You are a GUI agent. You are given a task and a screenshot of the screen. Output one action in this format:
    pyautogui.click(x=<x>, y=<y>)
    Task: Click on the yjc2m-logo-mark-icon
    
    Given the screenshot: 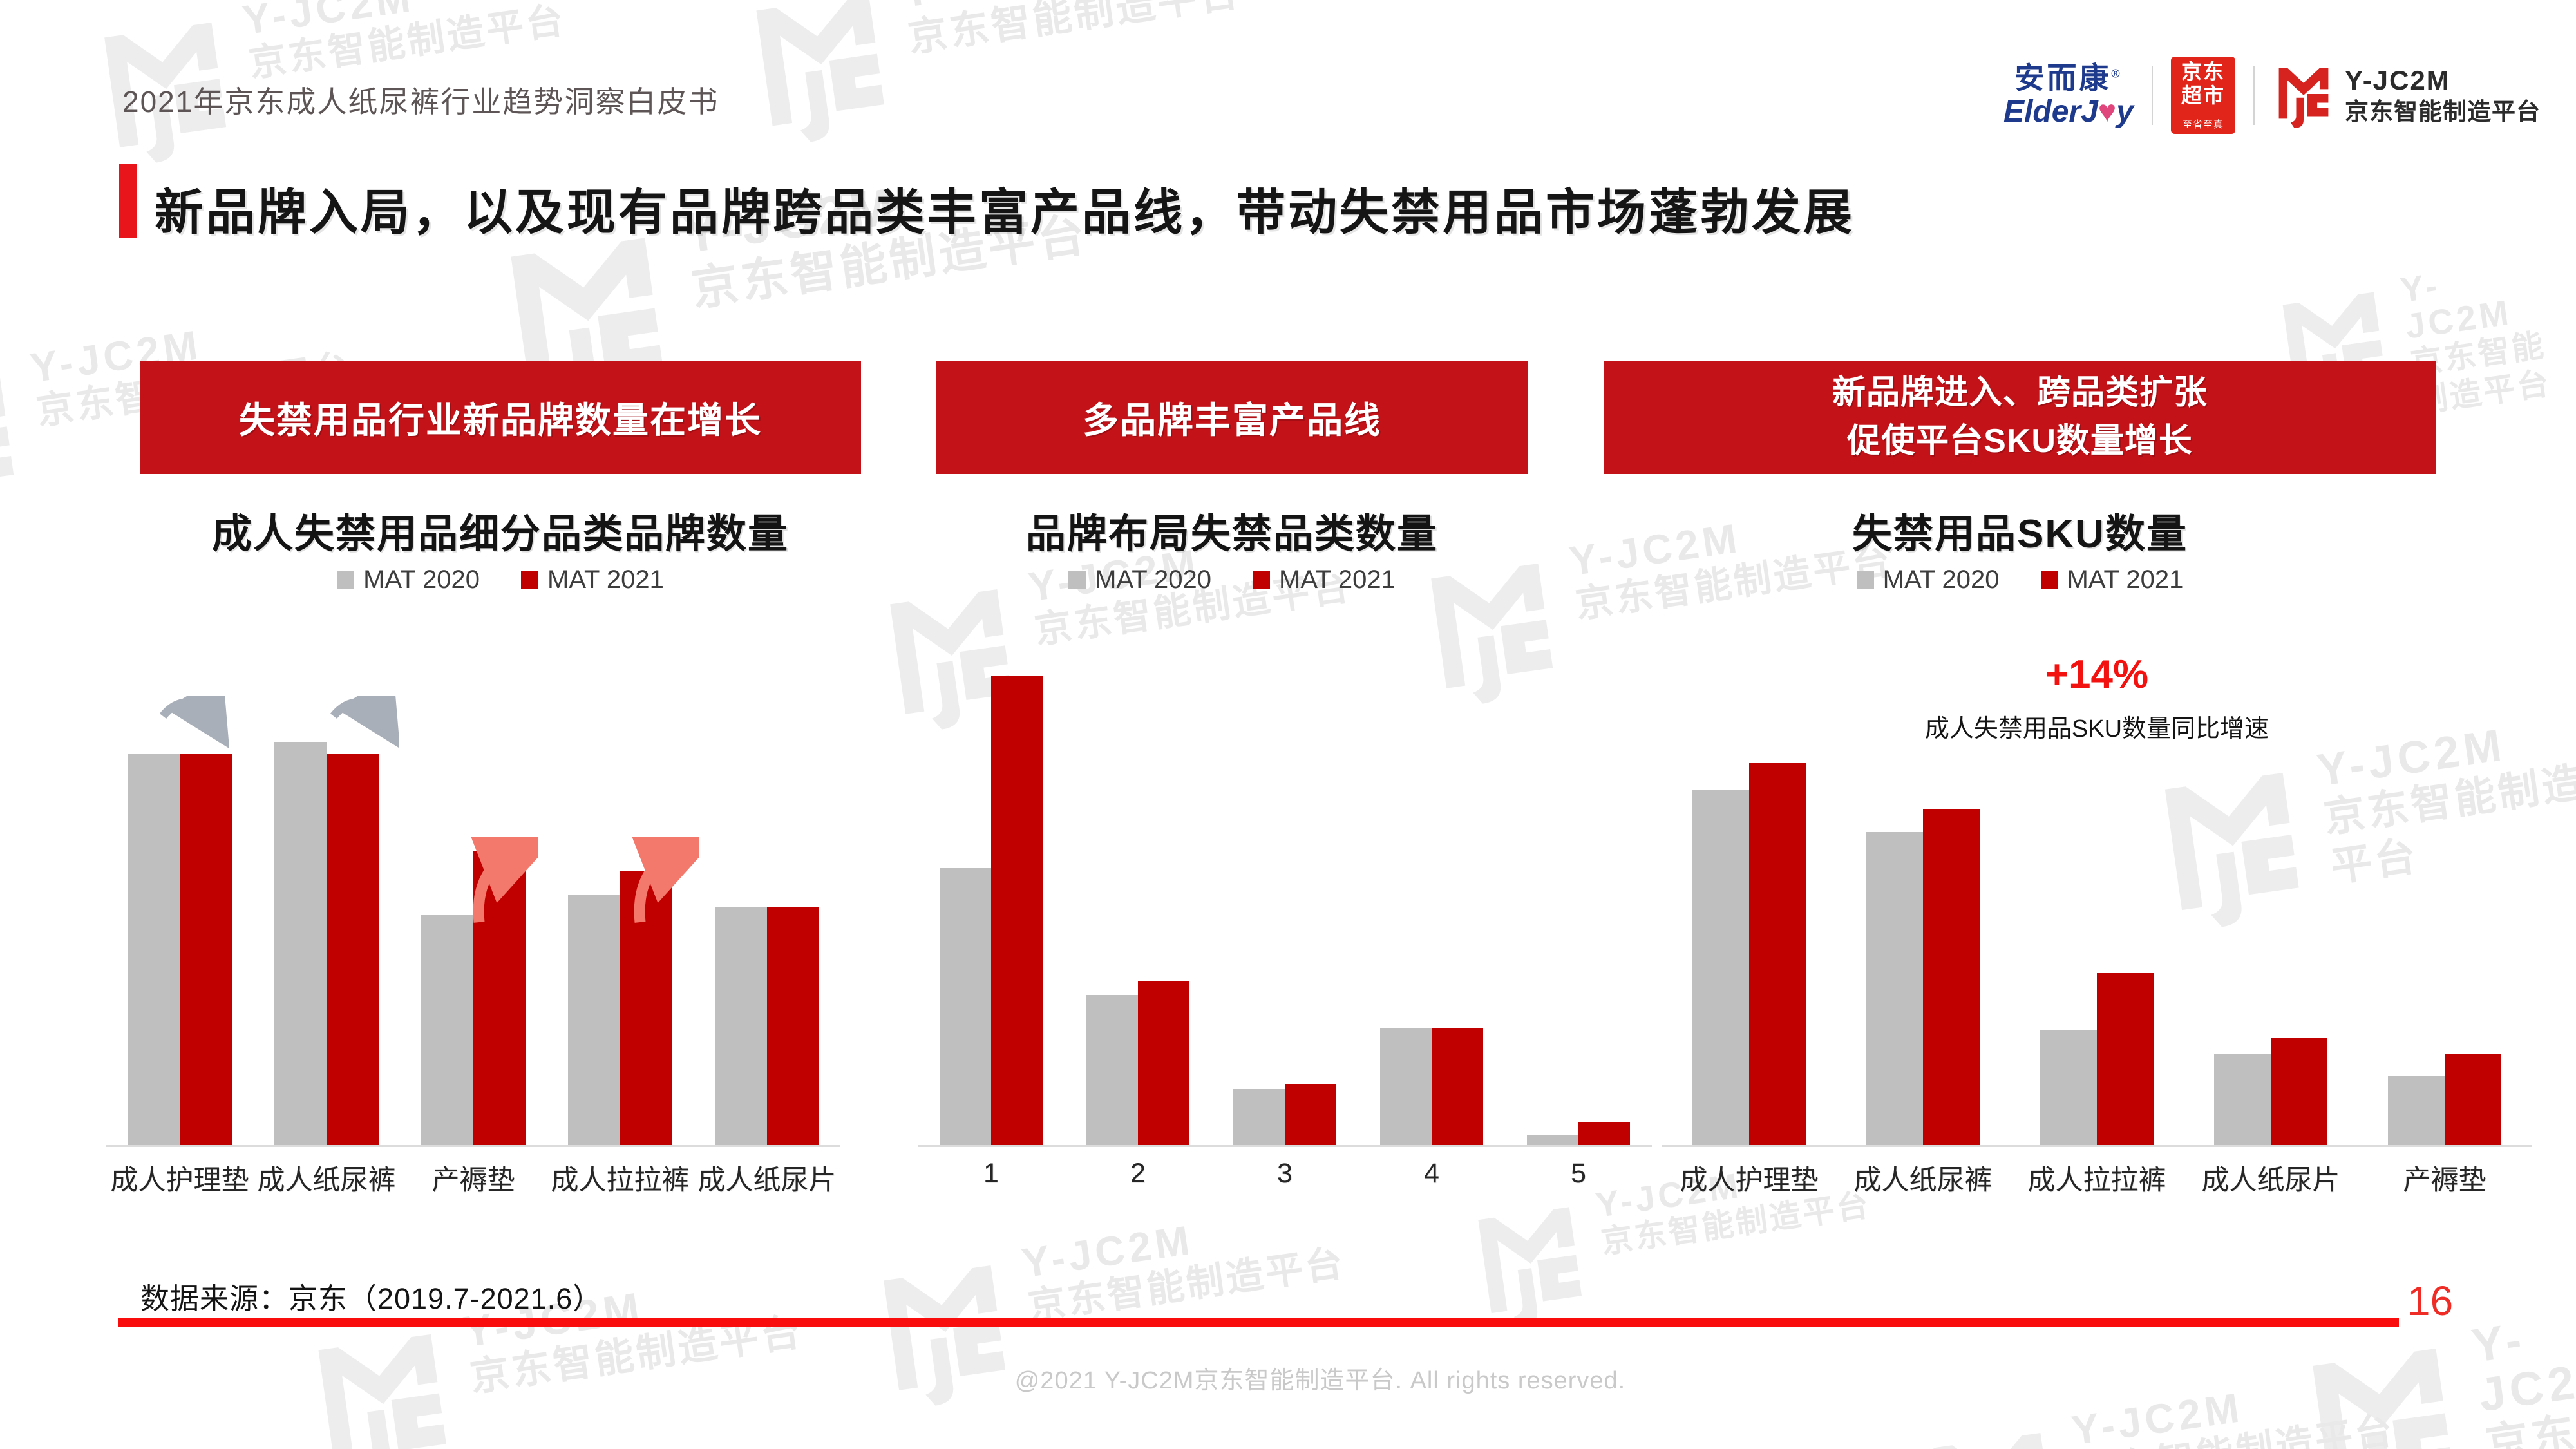 What is the action you would take?
    pyautogui.click(x=2303, y=96)
    